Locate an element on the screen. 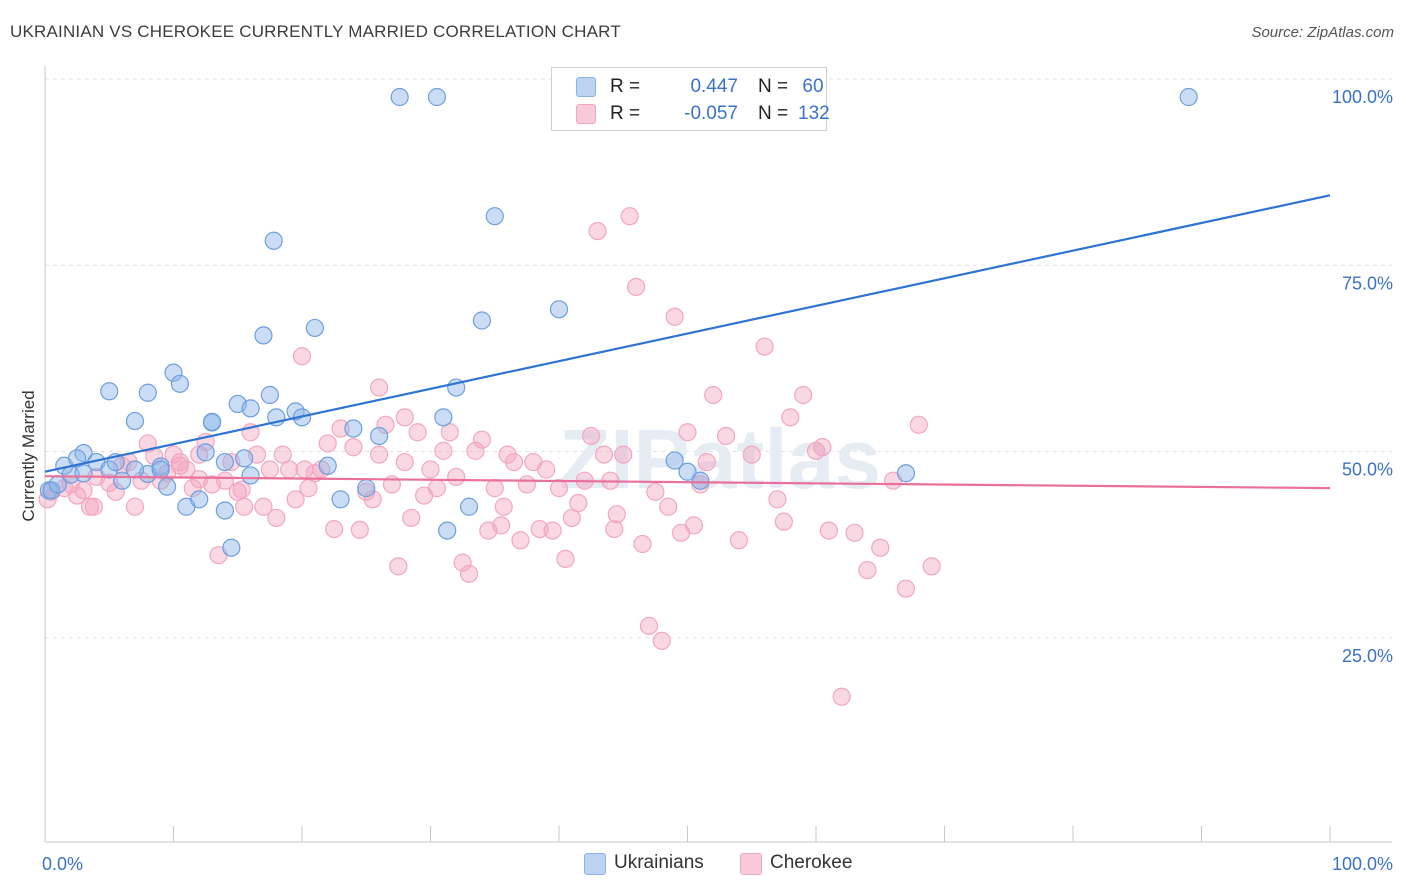 This screenshot has width=1406, height=892. legend-label: Ukrainians is located at coordinates (659, 862).